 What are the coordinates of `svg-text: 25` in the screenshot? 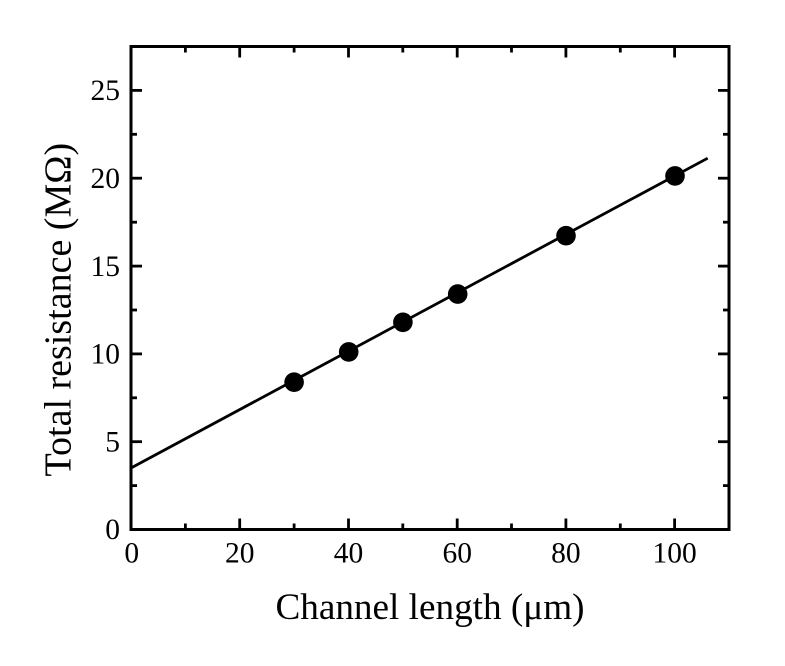 It's located at (106, 91).